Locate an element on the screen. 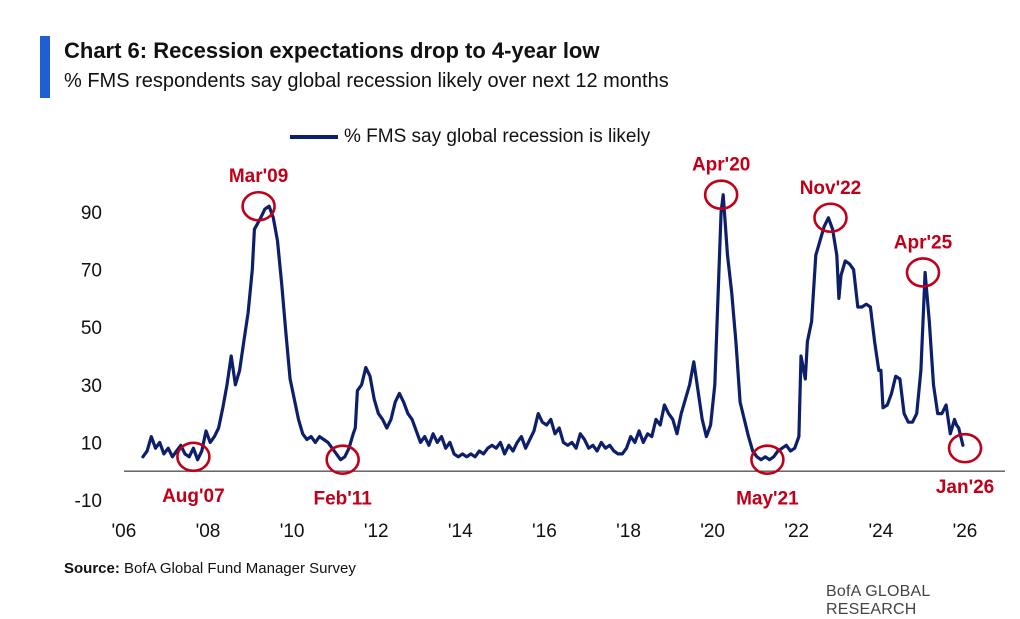 This screenshot has height=619, width=1020. annotation-label: Mar'09 is located at coordinates (258, 176).